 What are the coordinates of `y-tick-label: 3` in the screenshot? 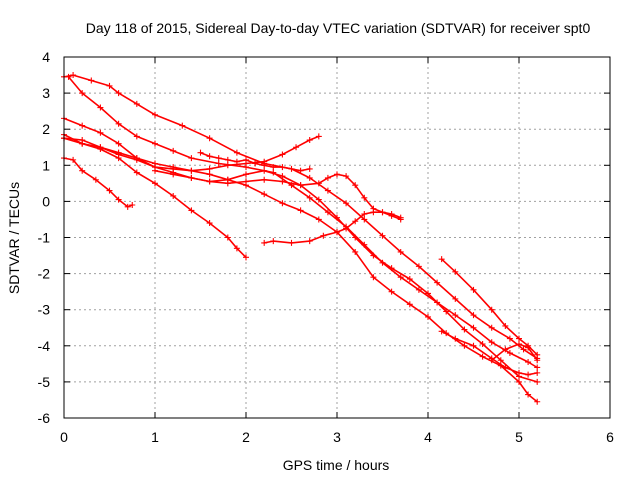 It's located at (46, 93).